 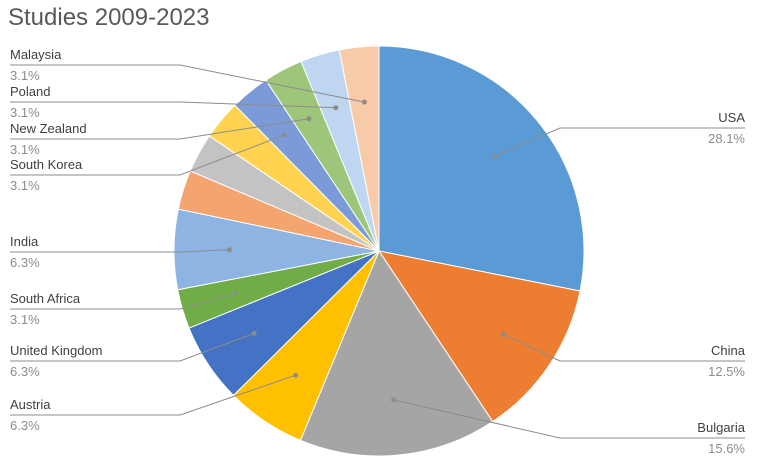 What do you see at coordinates (132, 347) in the screenshot?
I see `leader-line-united-kingdom` at bounding box center [132, 347].